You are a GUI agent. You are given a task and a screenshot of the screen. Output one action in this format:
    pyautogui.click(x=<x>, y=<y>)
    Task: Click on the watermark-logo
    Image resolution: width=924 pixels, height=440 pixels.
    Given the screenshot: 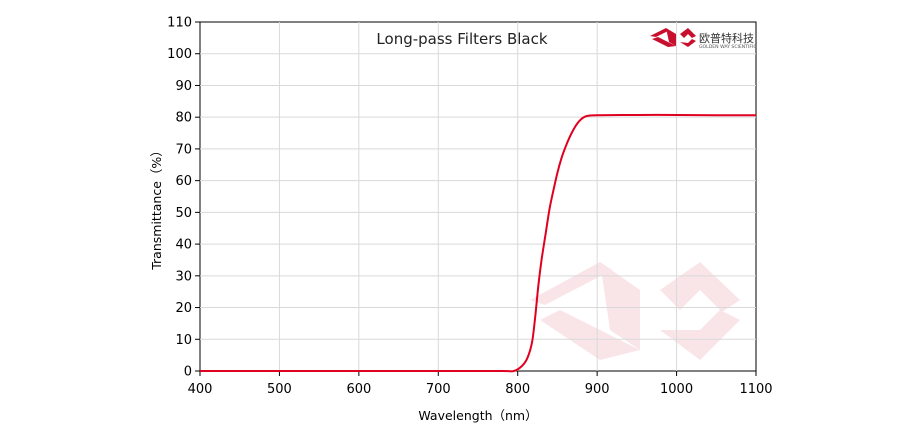 What is the action you would take?
    pyautogui.click(x=635, y=311)
    